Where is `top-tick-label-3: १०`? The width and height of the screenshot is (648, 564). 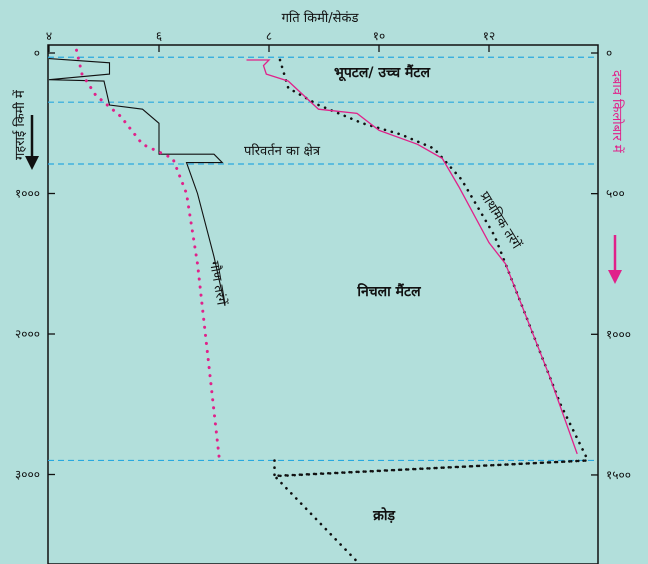
top-tick-label-3: १० is located at coordinates (379, 36).